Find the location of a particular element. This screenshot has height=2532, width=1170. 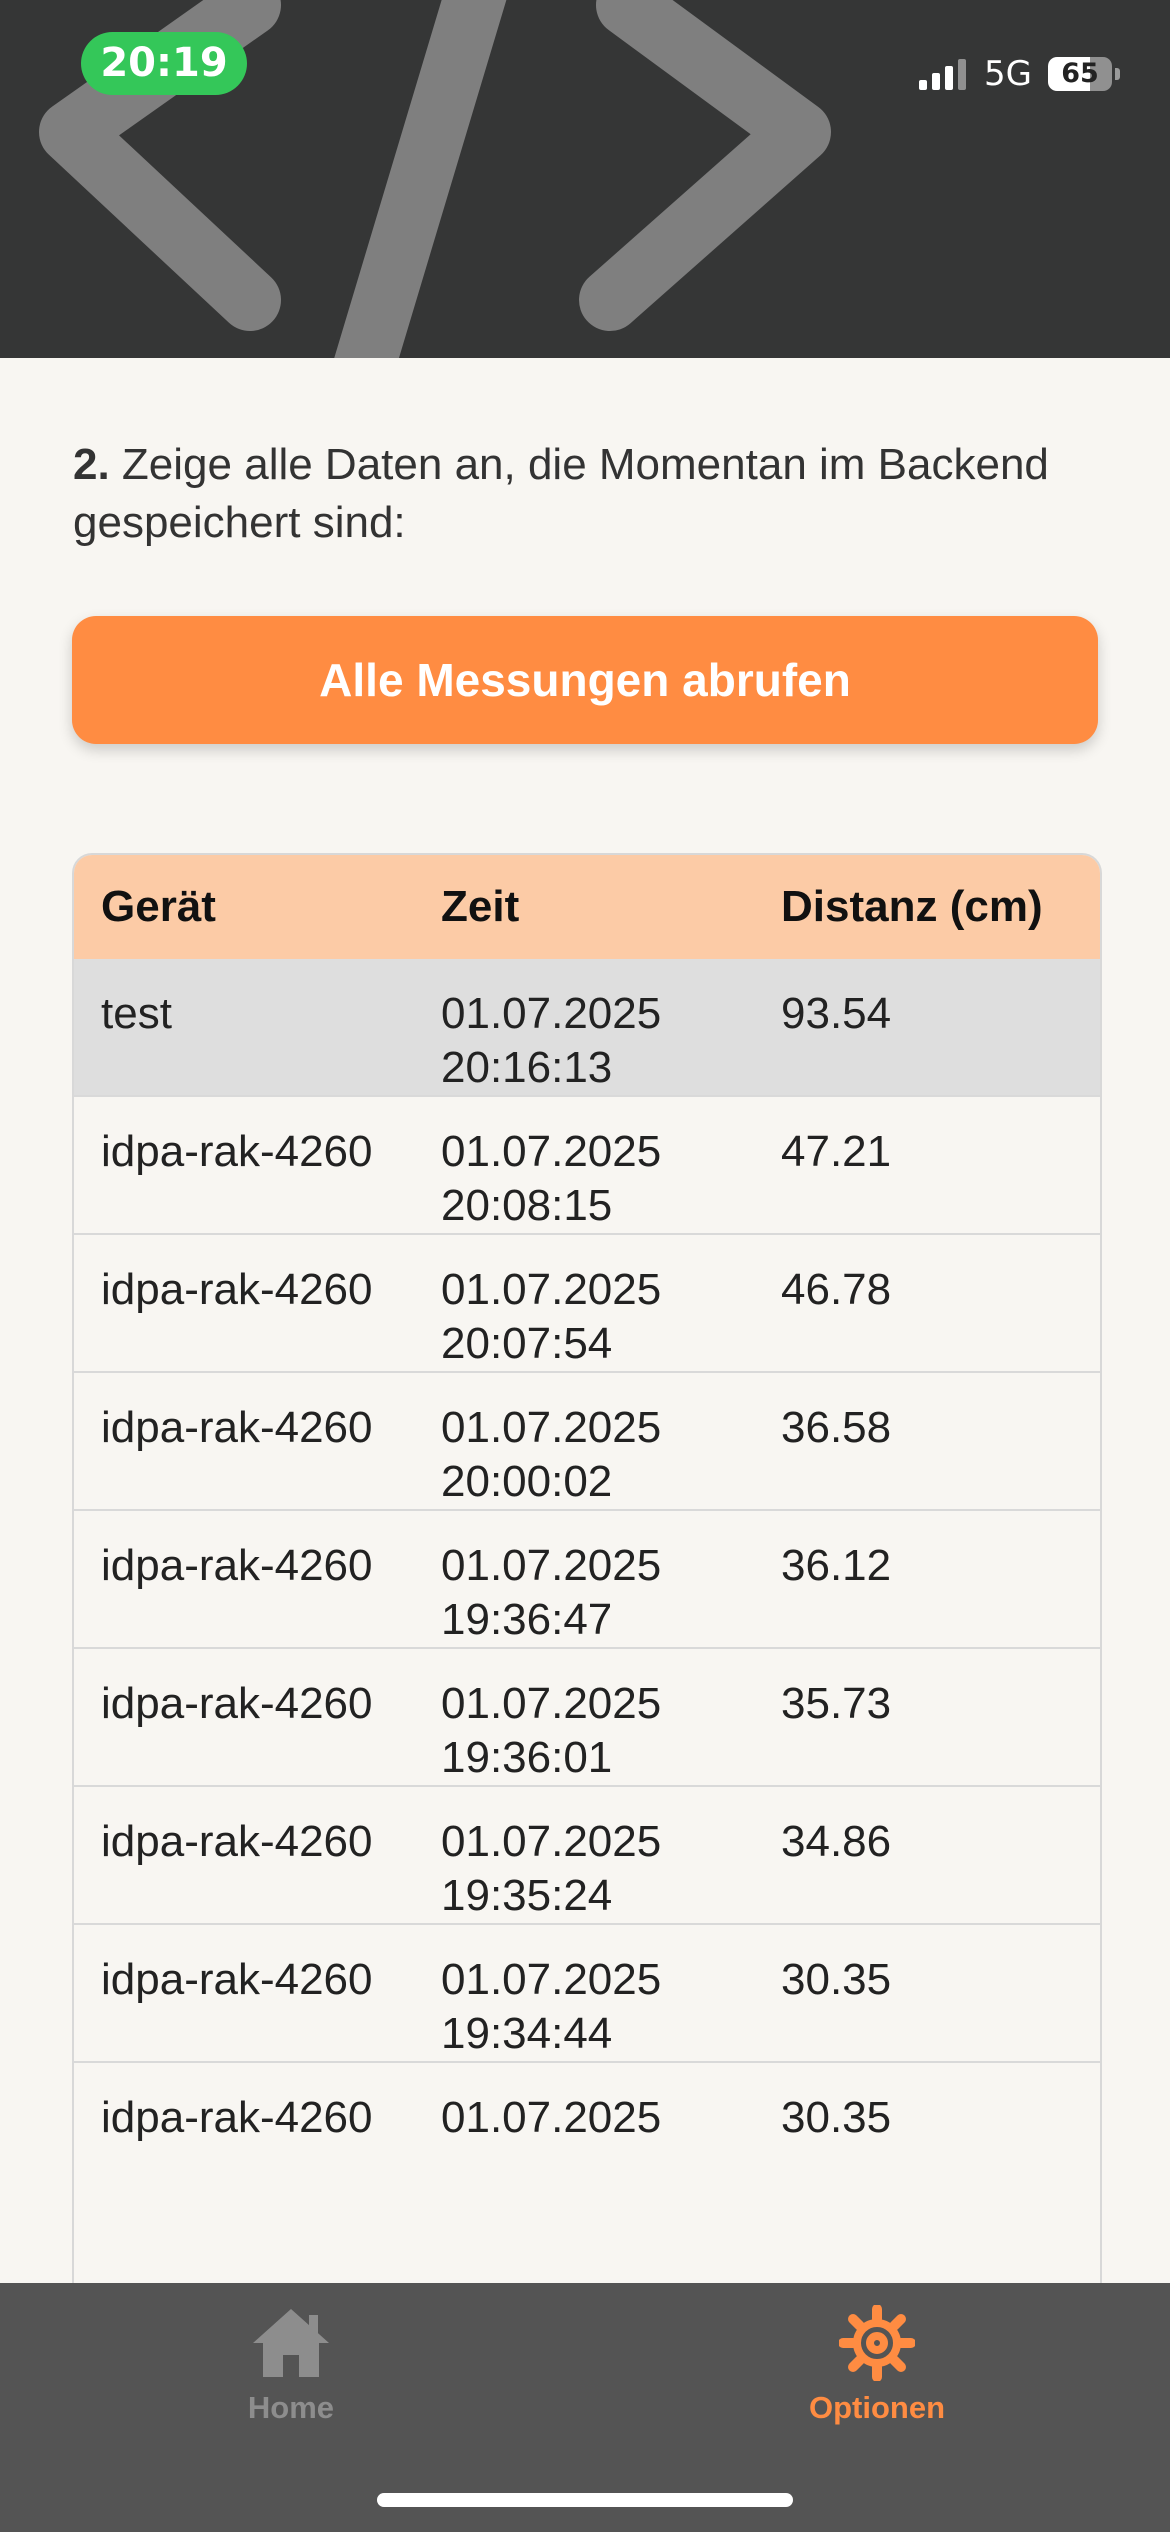

network-type: 5G is located at coordinates (1008, 74).